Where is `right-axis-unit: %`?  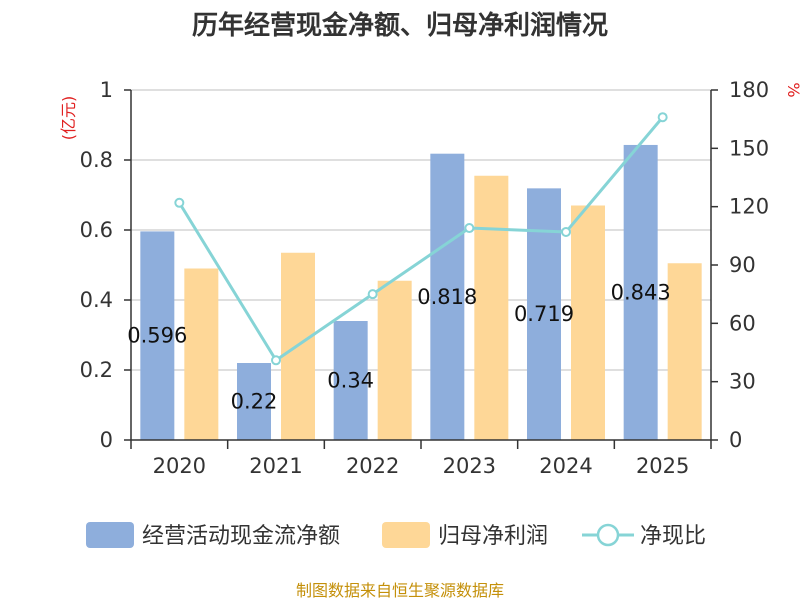 right-axis-unit: % is located at coordinates (792, 89).